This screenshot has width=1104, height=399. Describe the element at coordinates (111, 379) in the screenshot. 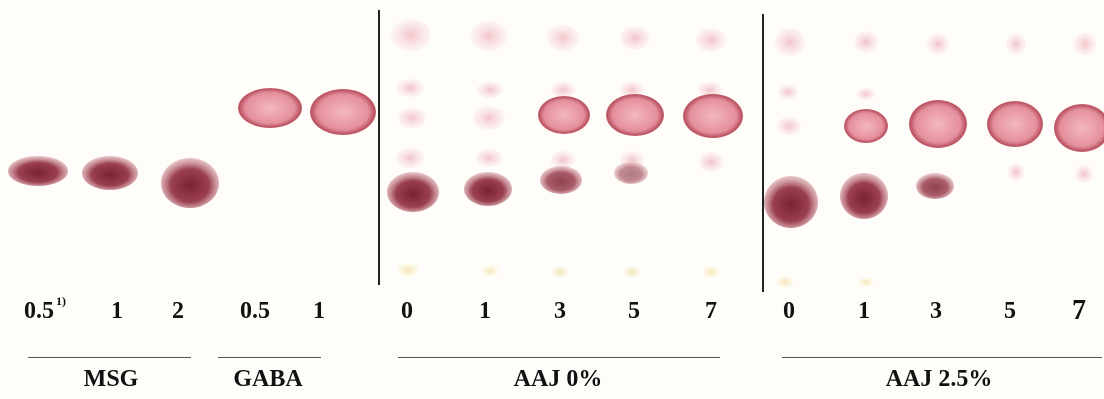

I see `group-label-msg: MSG` at that location.